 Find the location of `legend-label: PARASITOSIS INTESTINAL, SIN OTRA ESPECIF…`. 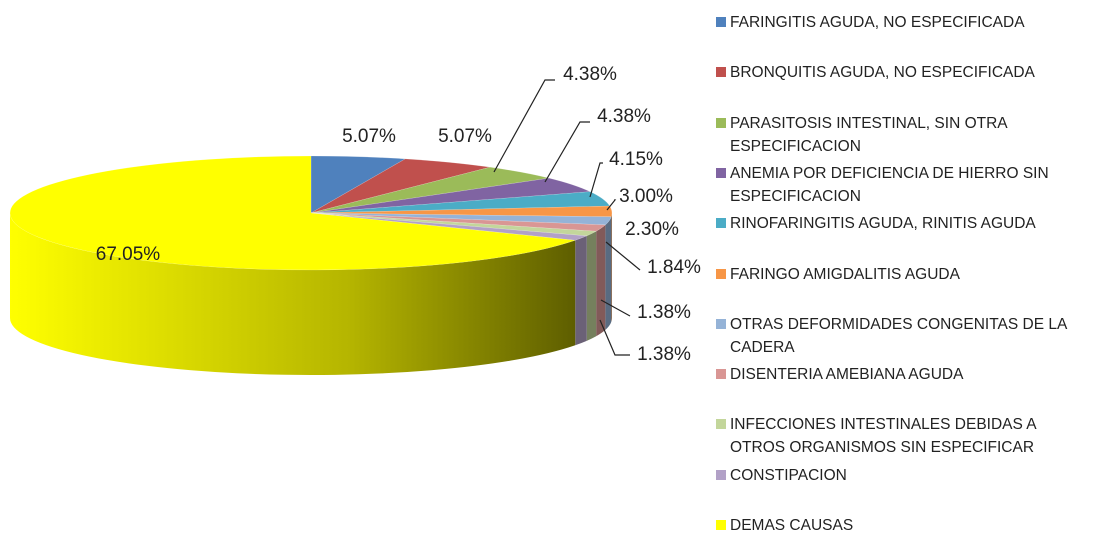

legend-label: PARASITOSIS INTESTINAL, SIN OTRA ESPECIF… is located at coordinates (868, 134).